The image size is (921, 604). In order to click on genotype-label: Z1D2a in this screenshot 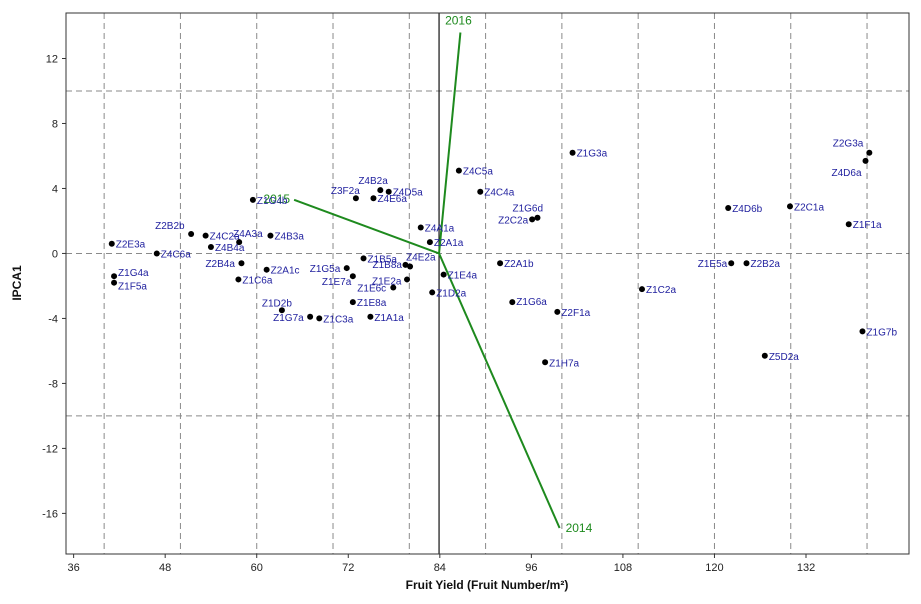, I will do `click(451, 293)`.